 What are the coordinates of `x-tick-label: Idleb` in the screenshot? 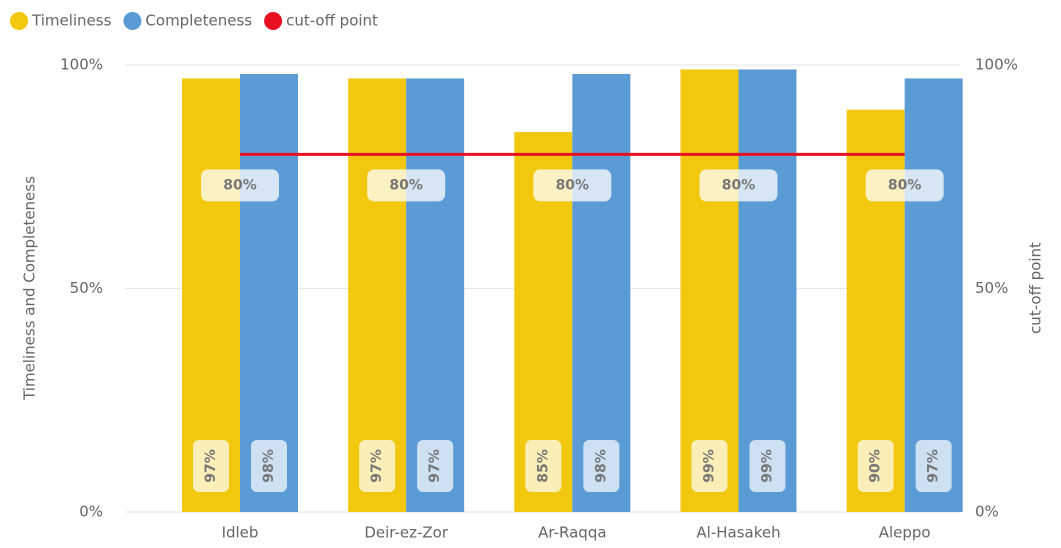 It's located at (240, 533).